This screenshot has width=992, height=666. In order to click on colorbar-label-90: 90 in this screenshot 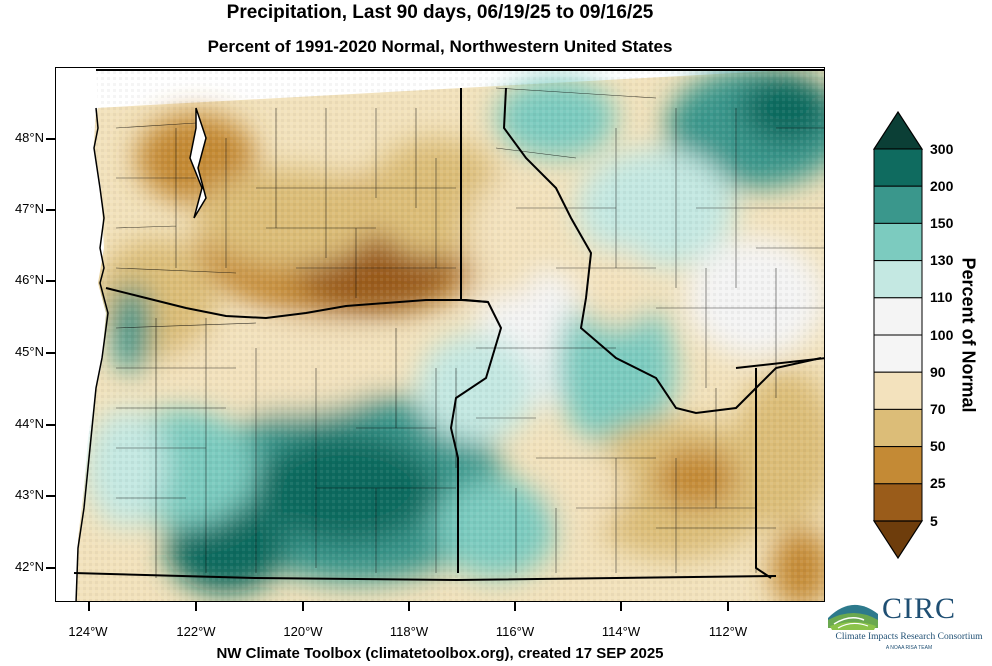, I will do `click(938, 372)`.